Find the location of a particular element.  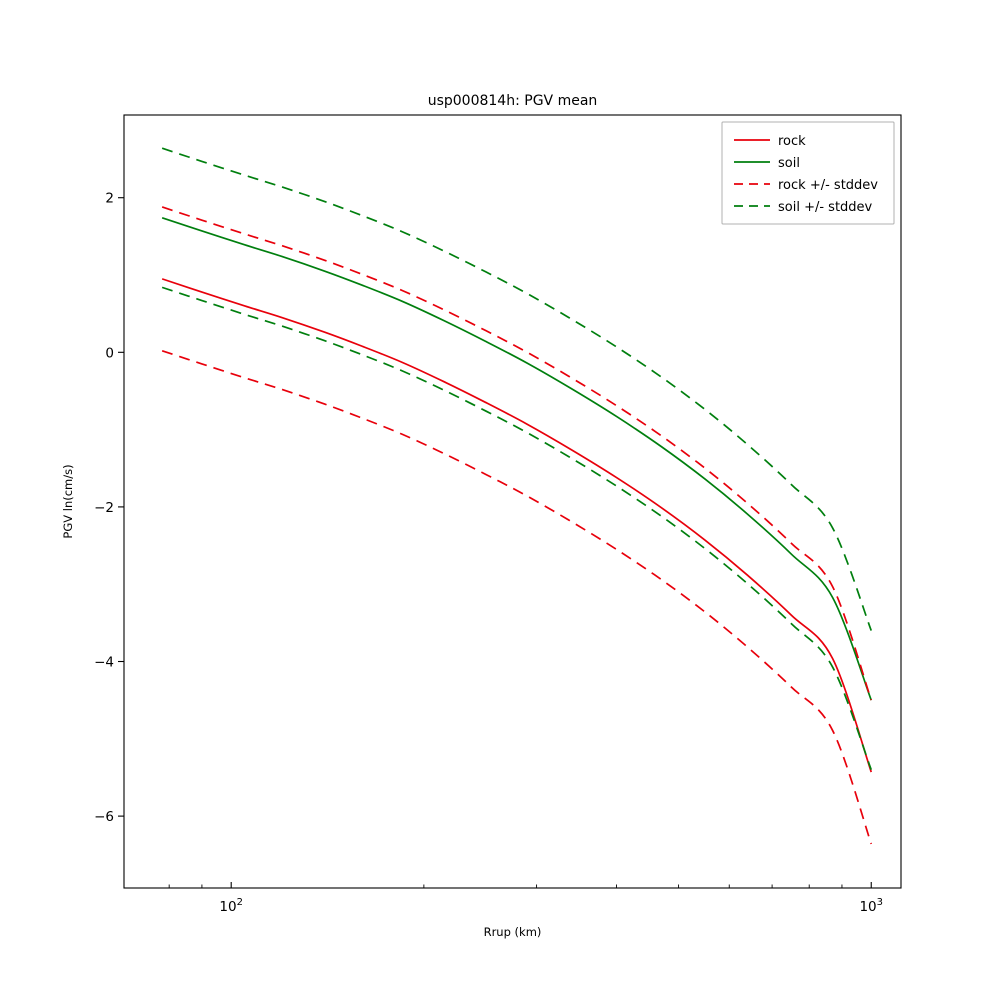

x-tick-label: 10³ is located at coordinates (871, 906).